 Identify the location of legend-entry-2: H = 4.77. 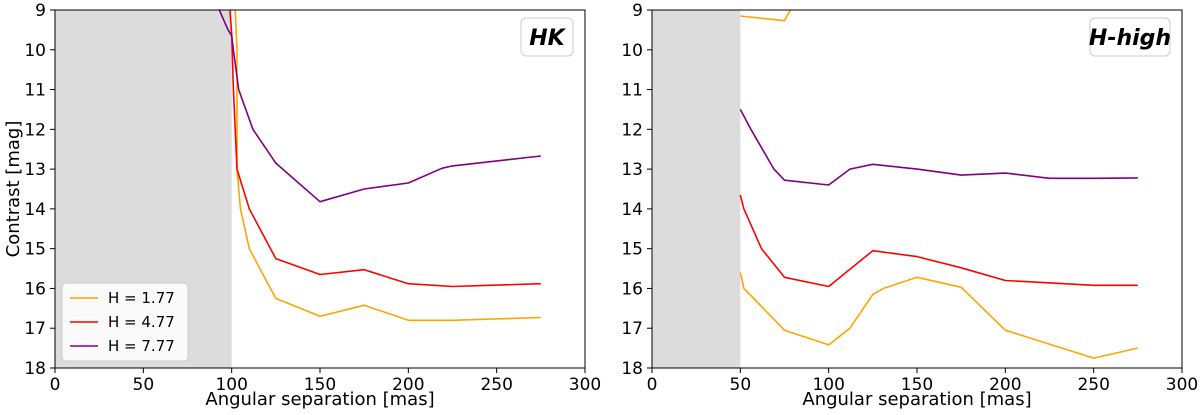
(141, 322).